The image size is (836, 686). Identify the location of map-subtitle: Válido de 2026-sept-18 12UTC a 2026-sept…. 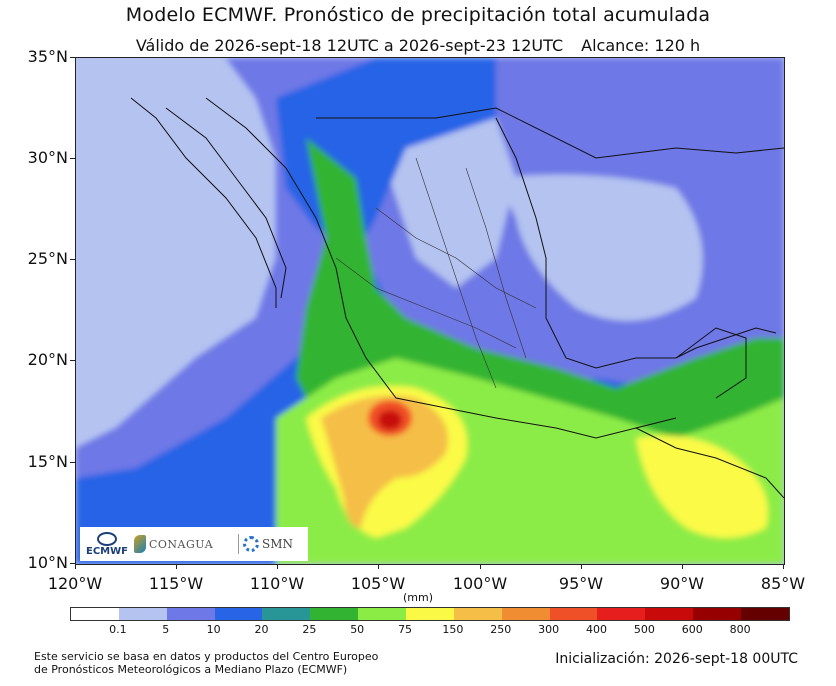
(418, 45).